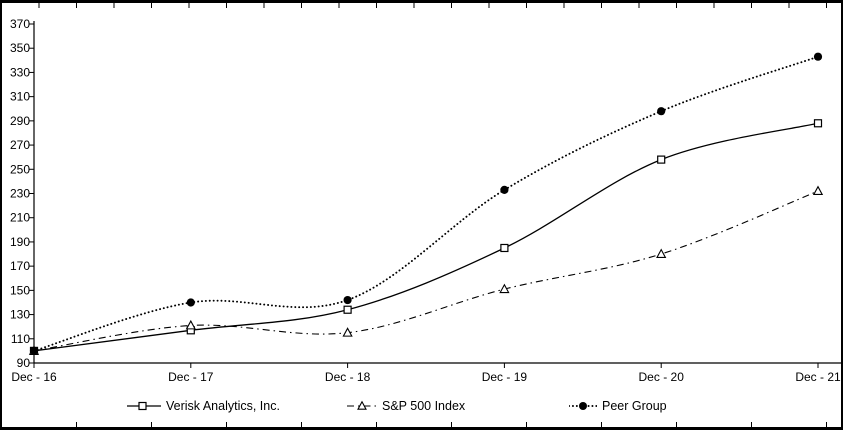  What do you see at coordinates (348, 377) in the screenshot?
I see `x-axis-category-label: Dec - 18` at bounding box center [348, 377].